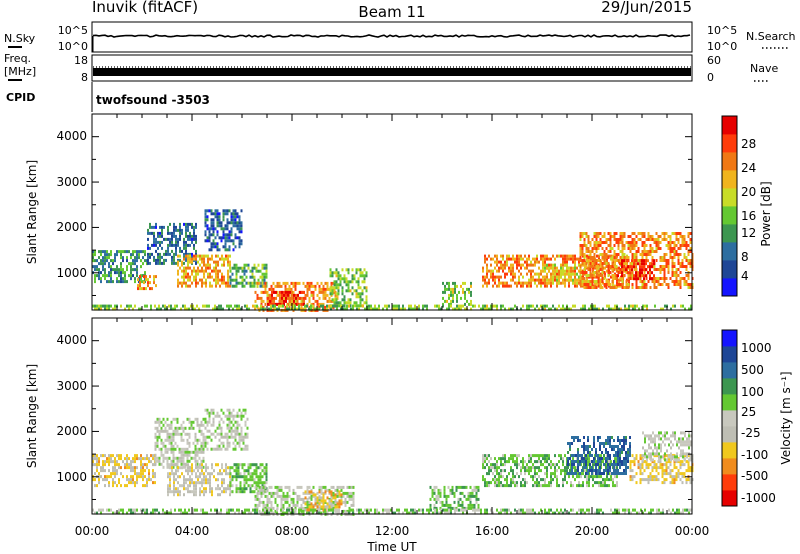  What do you see at coordinates (722, 30) in the screenshot?
I see `nsearch-tick-top: 10^5` at bounding box center [722, 30].